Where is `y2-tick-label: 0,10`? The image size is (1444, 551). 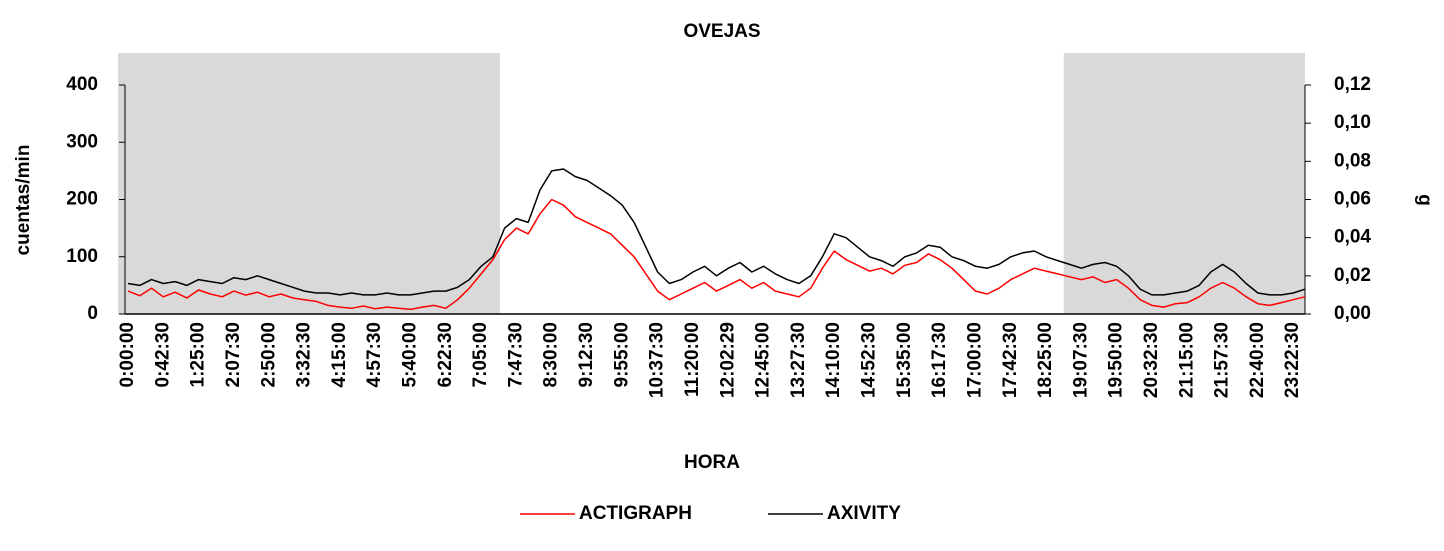 y2-tick-label: 0,10 is located at coordinates (1352, 122).